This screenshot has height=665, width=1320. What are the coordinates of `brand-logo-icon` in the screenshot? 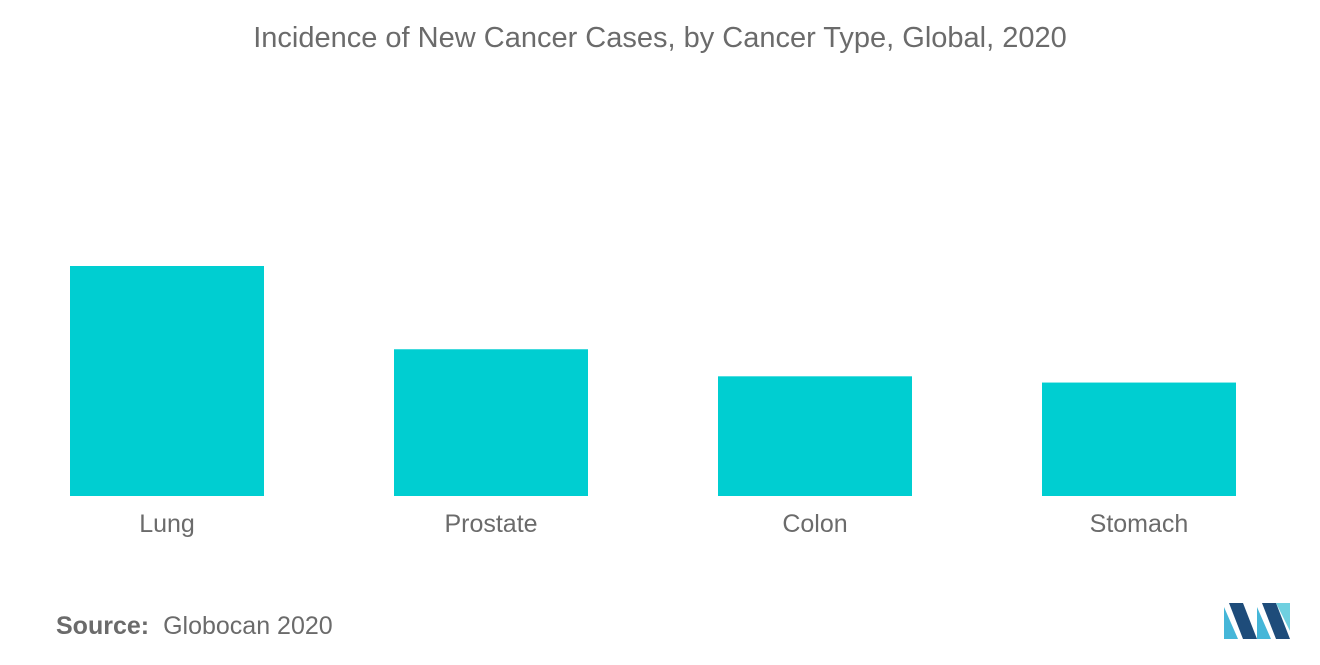 It's located at (1257, 621).